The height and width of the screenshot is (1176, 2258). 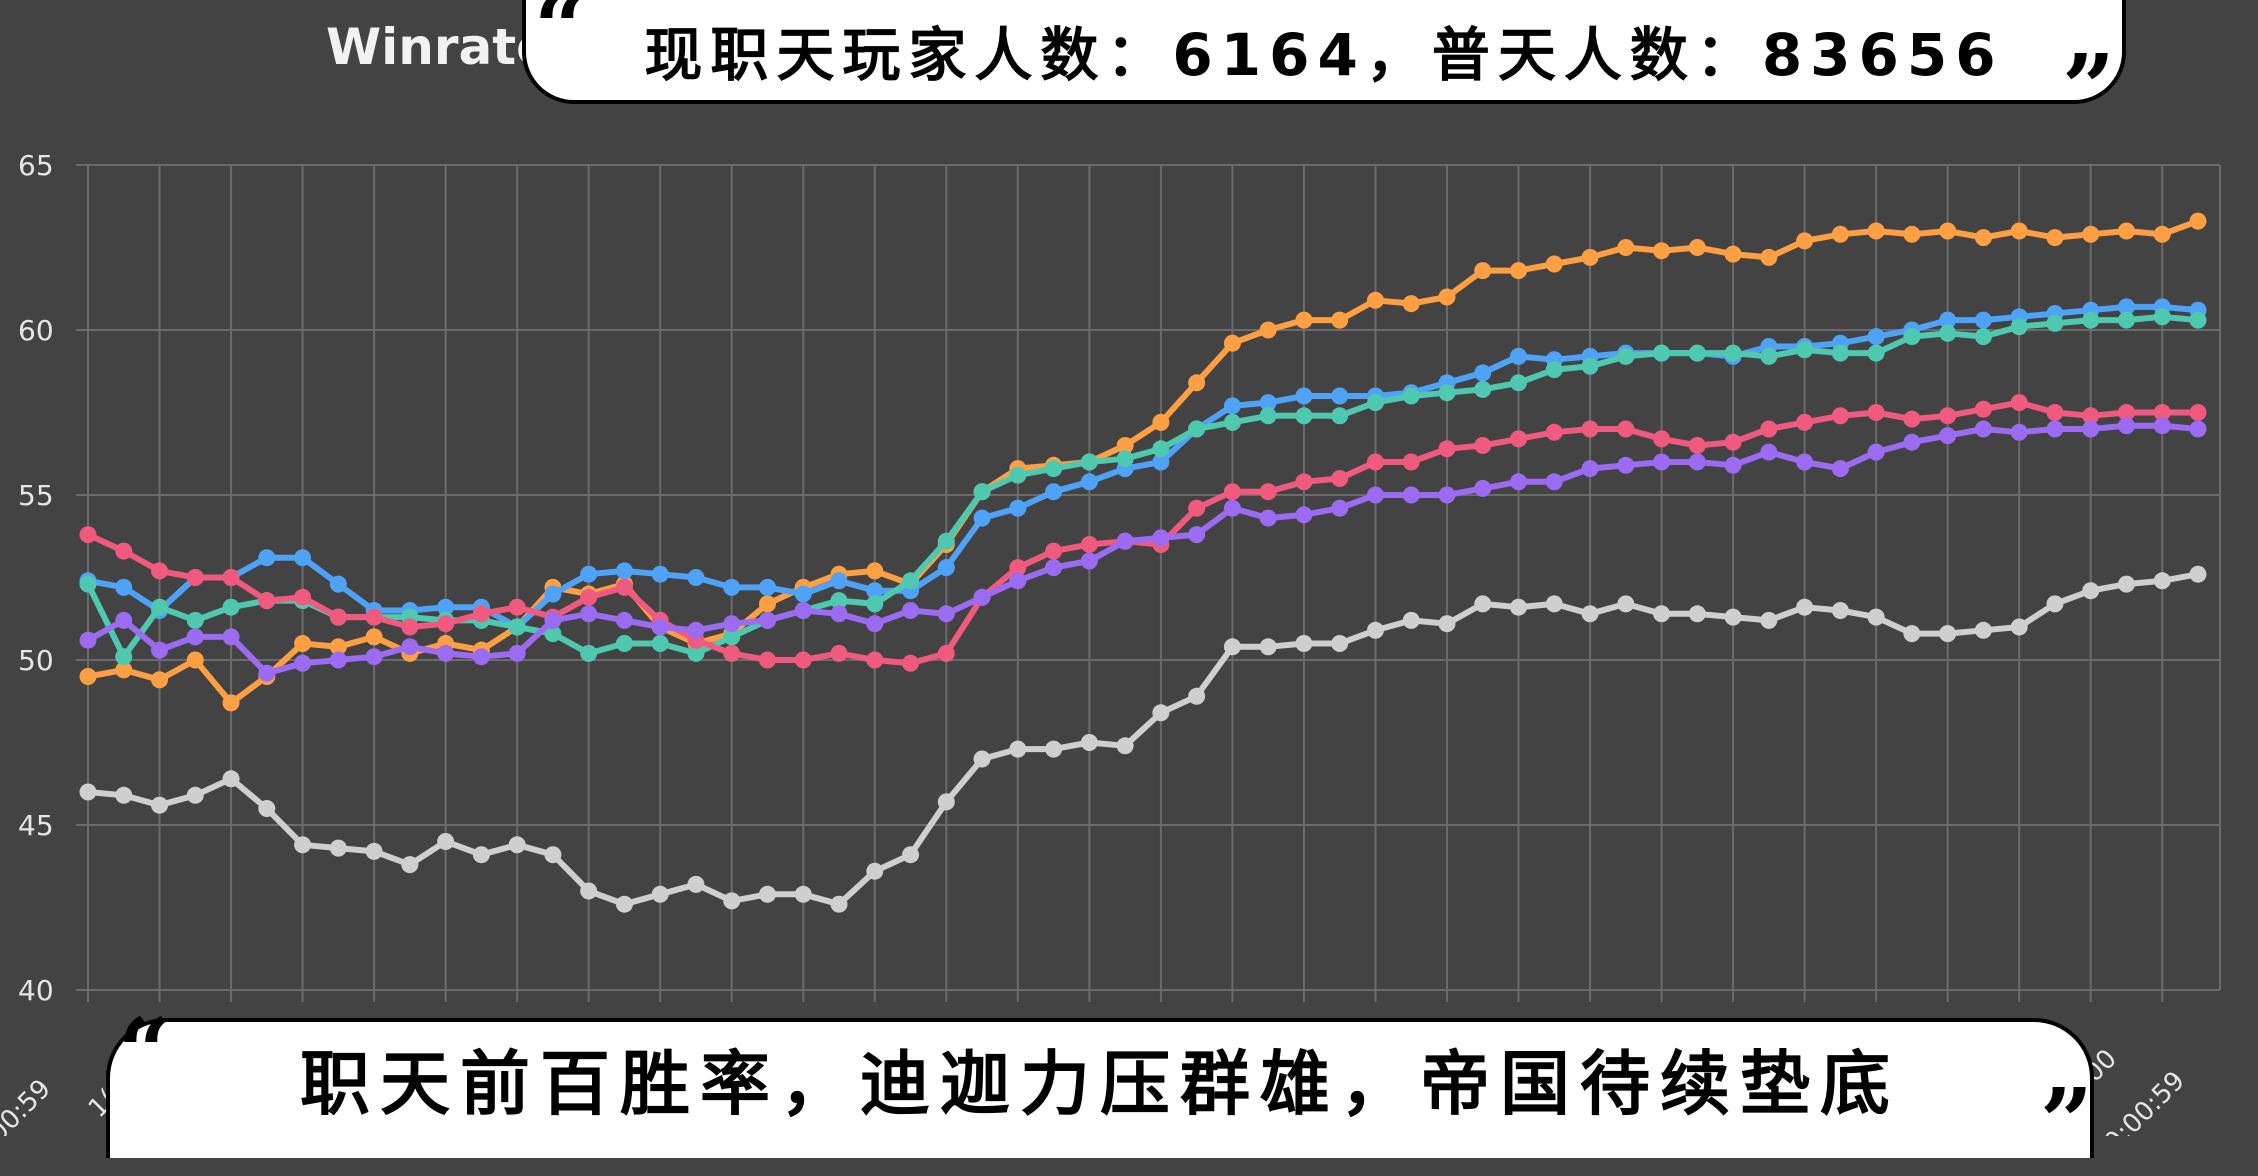 I want to click on top-open-quote: “, so click(x=560, y=41).